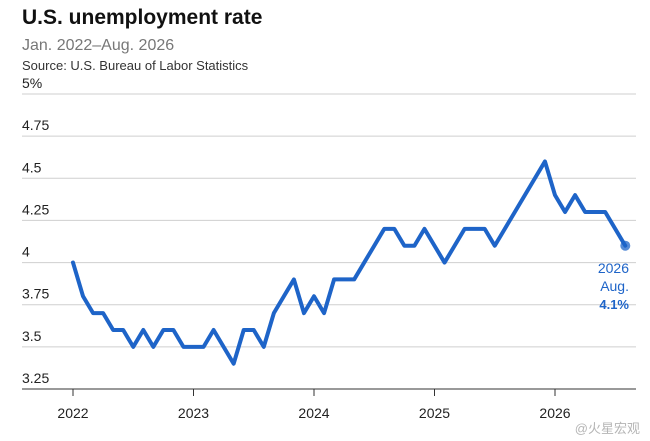 Image resolution: width=650 pixels, height=441 pixels. Describe the element at coordinates (72, 413) in the screenshot. I see `x-tick-label: 2022` at that location.